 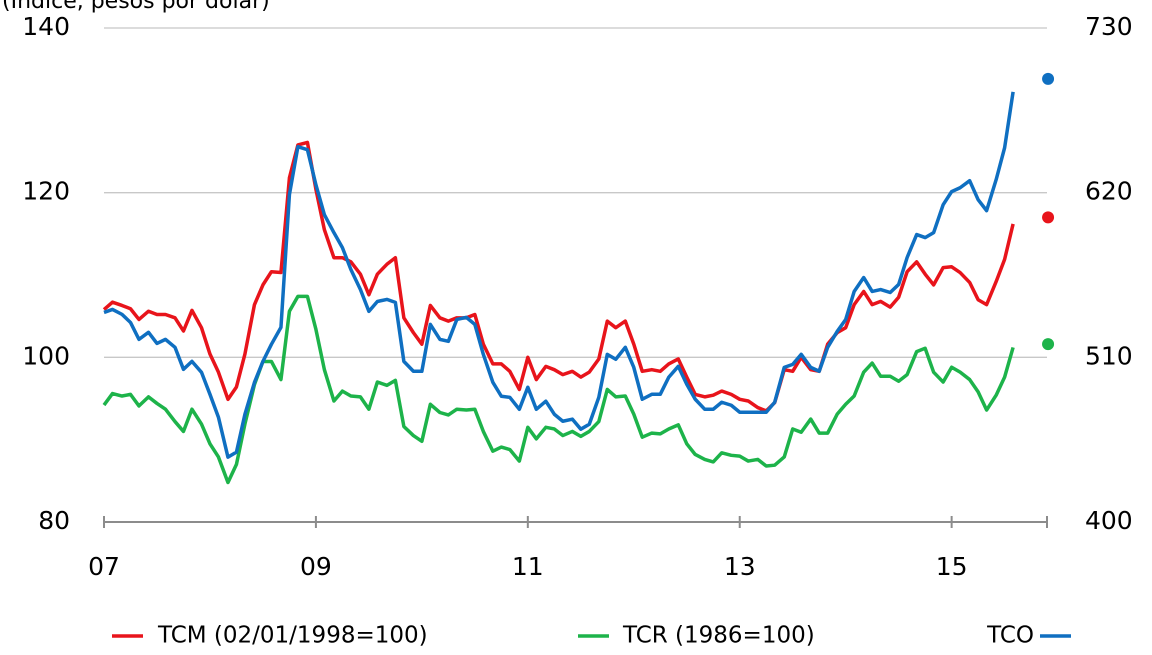 I want to click on y2-tick-label: 400, so click(x=1109, y=520).